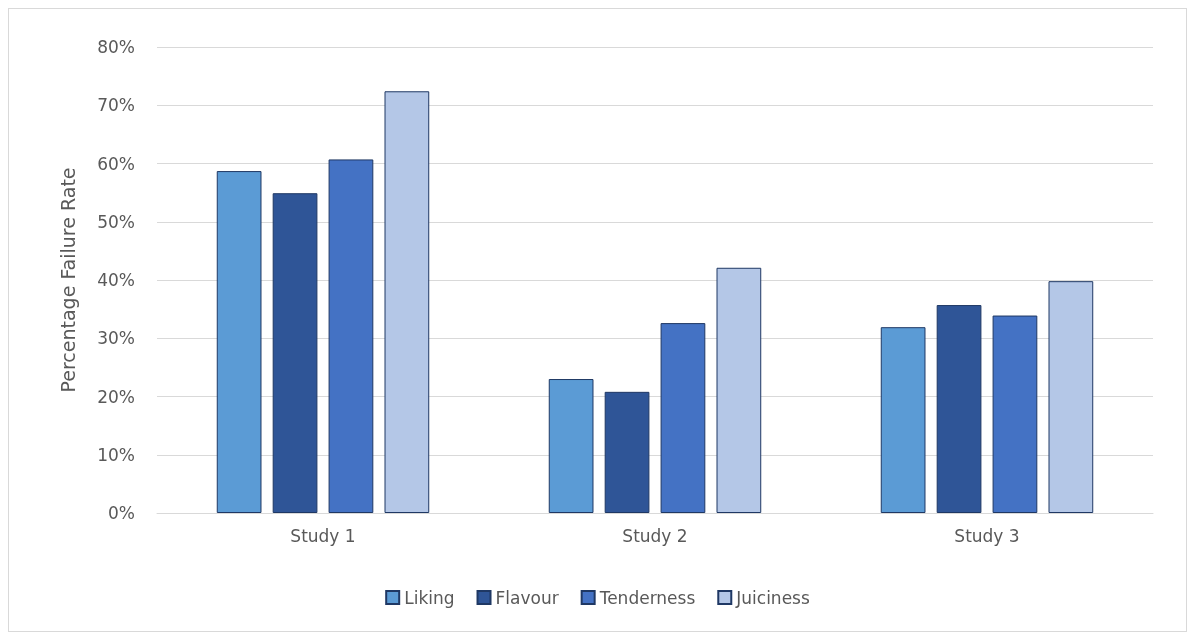  Describe the element at coordinates (67, 280) in the screenshot. I see `y-axis-title: Percentage Failure Rate` at that location.